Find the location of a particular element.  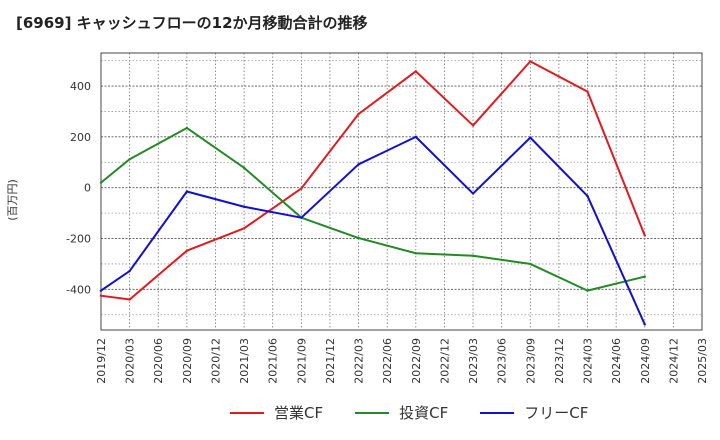

y-tick-label: -200 is located at coordinates (78, 239).